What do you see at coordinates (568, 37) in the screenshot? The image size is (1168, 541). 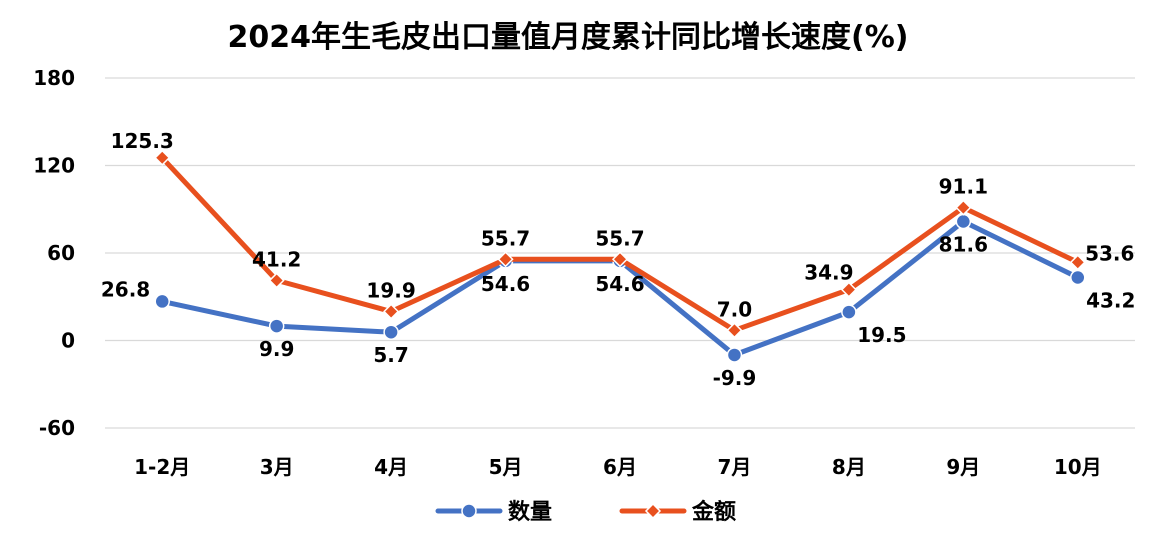 I see `chart-title: 2024年生毛皮出口量值月度累计同比增长速度(%)` at bounding box center [568, 37].